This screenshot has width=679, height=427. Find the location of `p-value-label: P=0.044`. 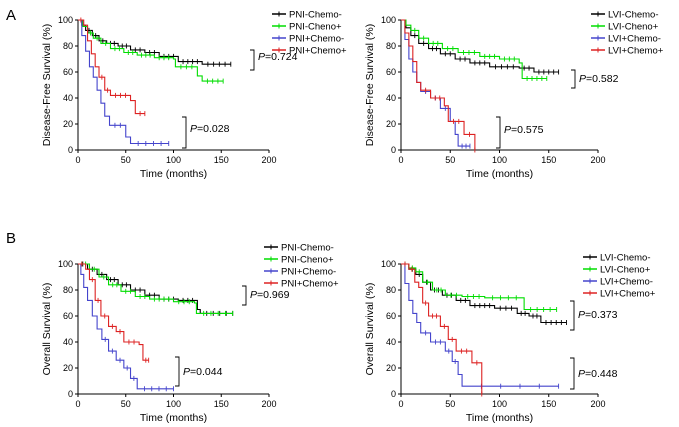

p-value-label: P=0.044 is located at coordinates (203, 372).